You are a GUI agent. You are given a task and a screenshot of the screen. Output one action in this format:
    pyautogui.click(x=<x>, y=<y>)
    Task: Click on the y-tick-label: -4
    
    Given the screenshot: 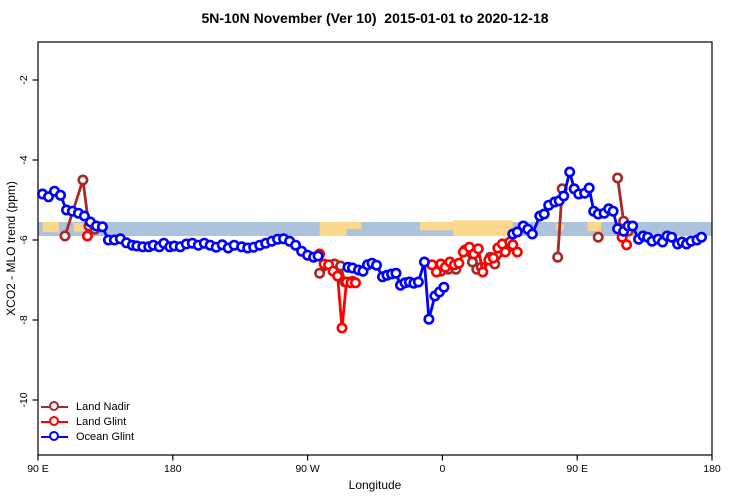 What is the action you would take?
    pyautogui.click(x=24, y=159)
    